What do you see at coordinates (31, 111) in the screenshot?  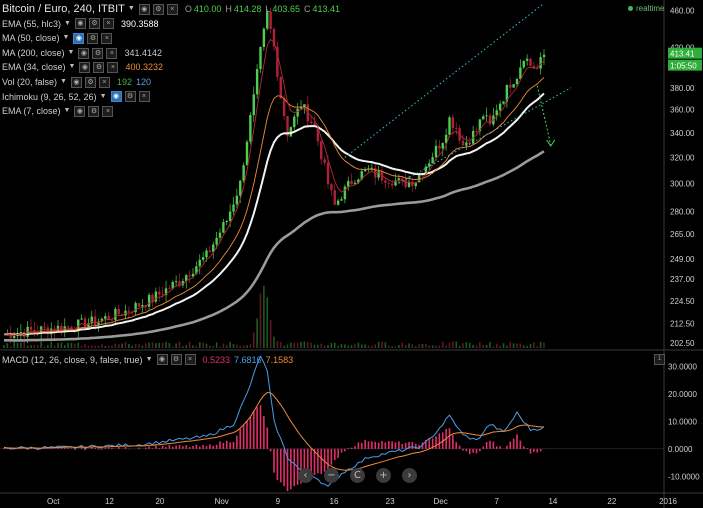 I see `indicator-label: EMA (7, close)` at bounding box center [31, 111].